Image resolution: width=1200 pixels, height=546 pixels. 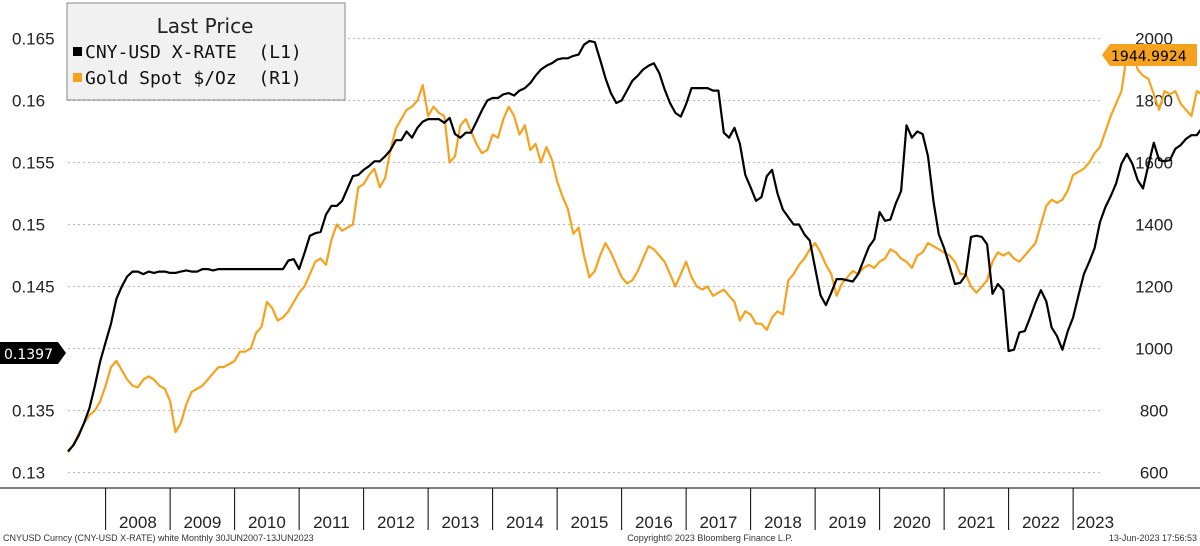 What do you see at coordinates (589, 522) in the screenshot?
I see `x-tick-label: 2015` at bounding box center [589, 522].